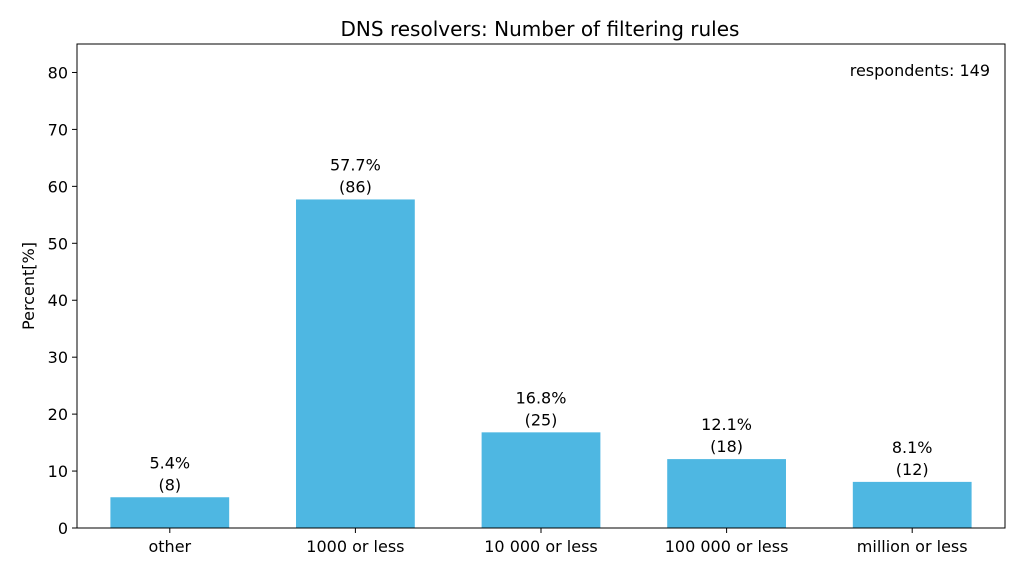 Image resolution: width=1024 pixels, height=580 pixels. What do you see at coordinates (58, 471) in the screenshot?
I see `y-tick-label-1: 10` at bounding box center [58, 471].